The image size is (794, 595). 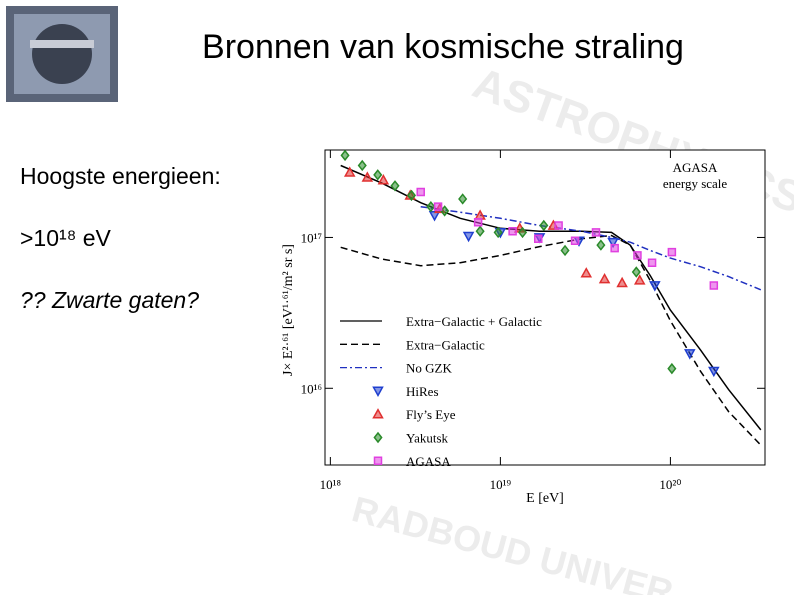 What do you see at coordinates (311, 388) in the screenshot?
I see `y-tick-label: 10¹⁶` at bounding box center [311, 388].